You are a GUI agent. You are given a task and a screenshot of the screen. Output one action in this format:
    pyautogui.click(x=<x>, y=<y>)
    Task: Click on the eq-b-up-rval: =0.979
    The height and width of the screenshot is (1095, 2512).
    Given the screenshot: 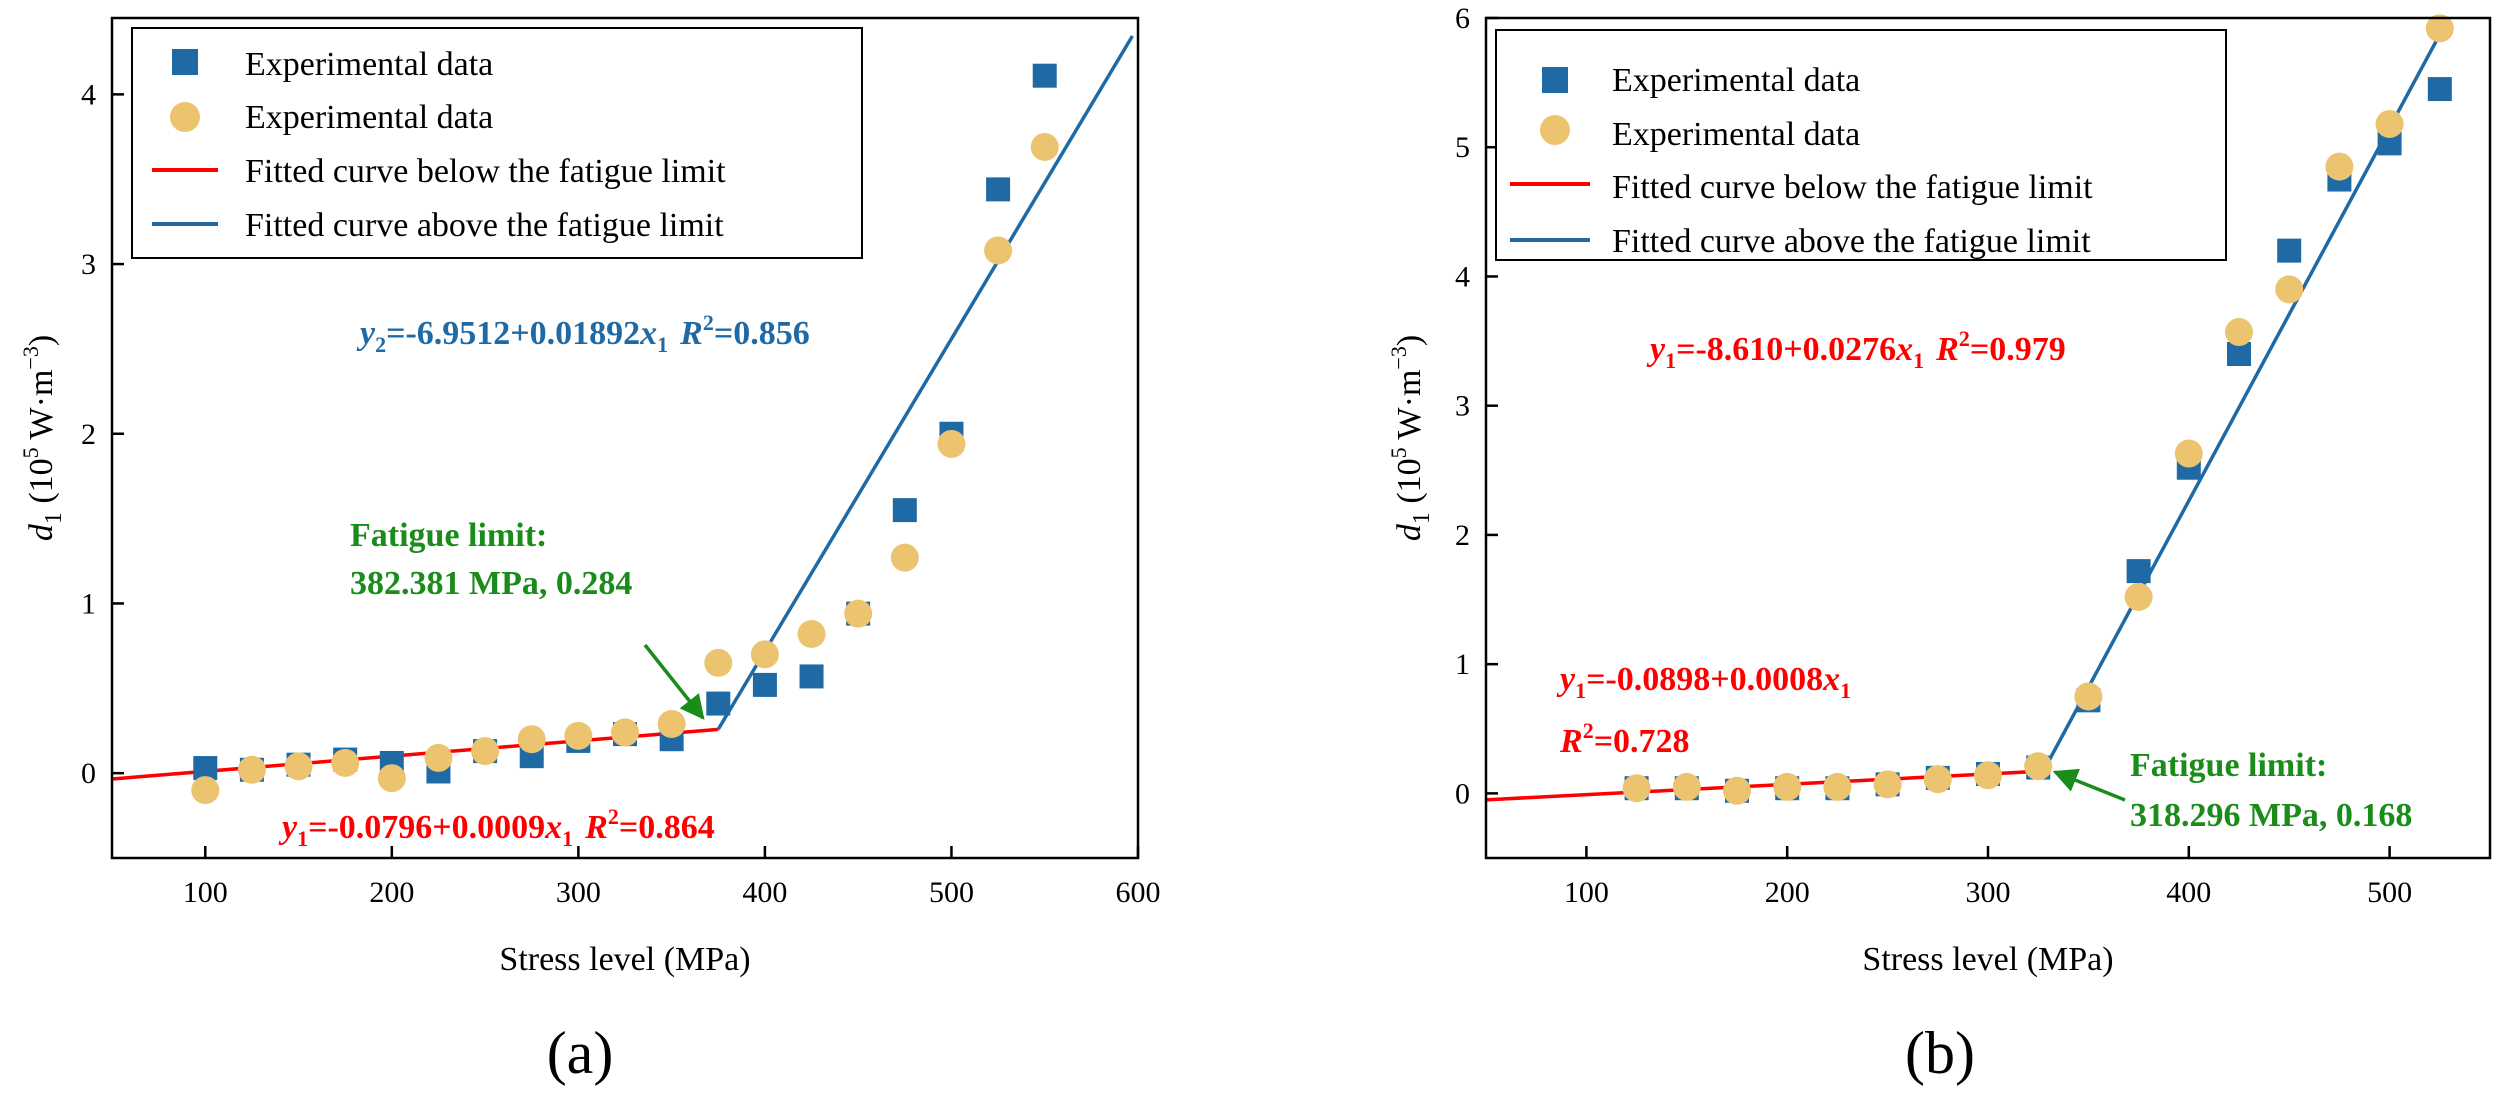 What is the action you would take?
    pyautogui.click(x=2018, y=349)
    